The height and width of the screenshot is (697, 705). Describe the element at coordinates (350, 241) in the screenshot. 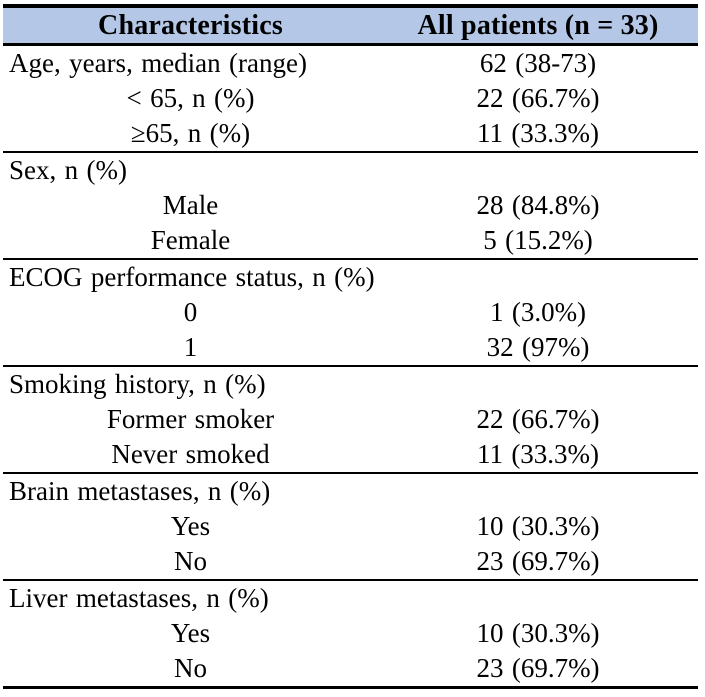

I see `table-row: Female 5 (15.2%)` at that location.